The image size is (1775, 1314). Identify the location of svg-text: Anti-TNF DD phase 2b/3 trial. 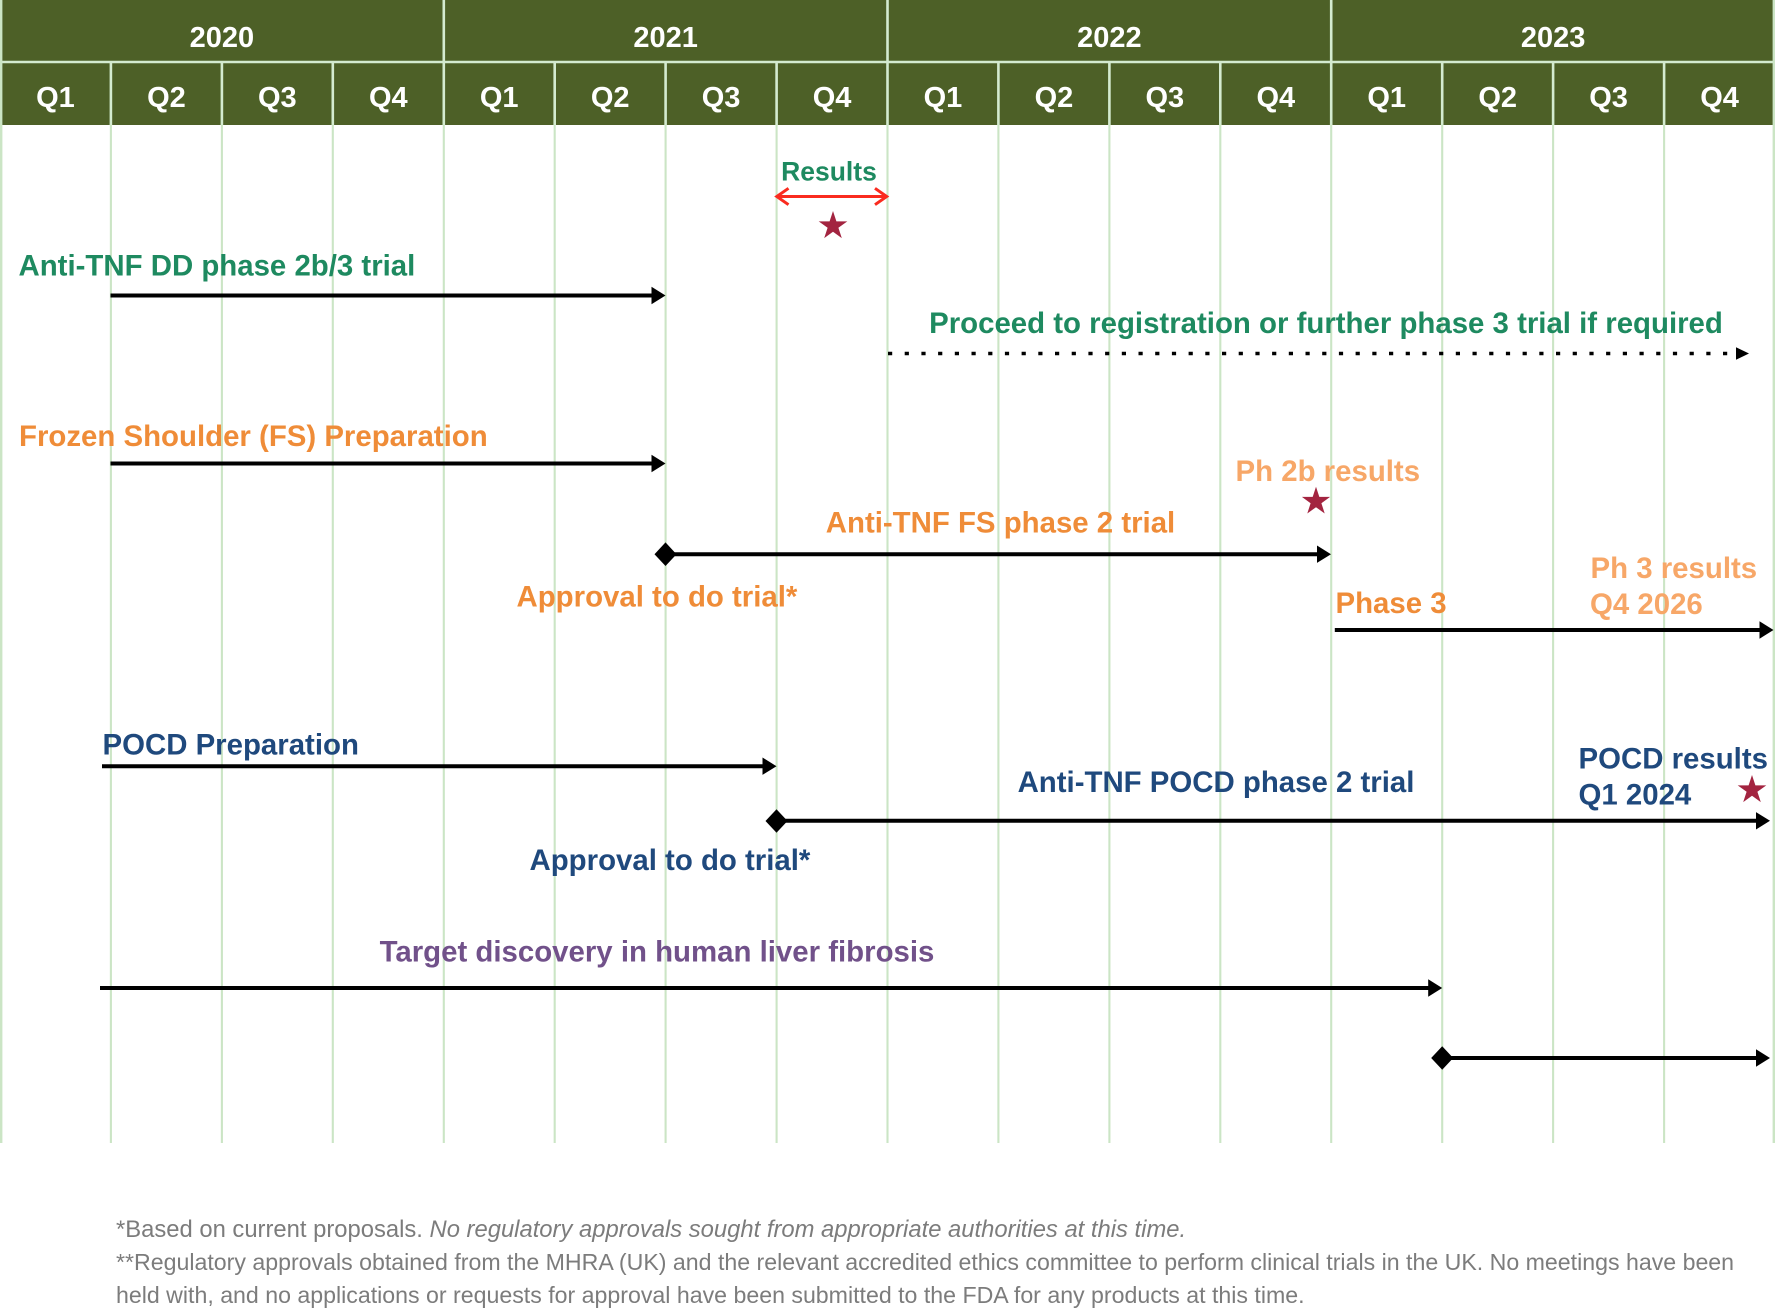
(217, 266).